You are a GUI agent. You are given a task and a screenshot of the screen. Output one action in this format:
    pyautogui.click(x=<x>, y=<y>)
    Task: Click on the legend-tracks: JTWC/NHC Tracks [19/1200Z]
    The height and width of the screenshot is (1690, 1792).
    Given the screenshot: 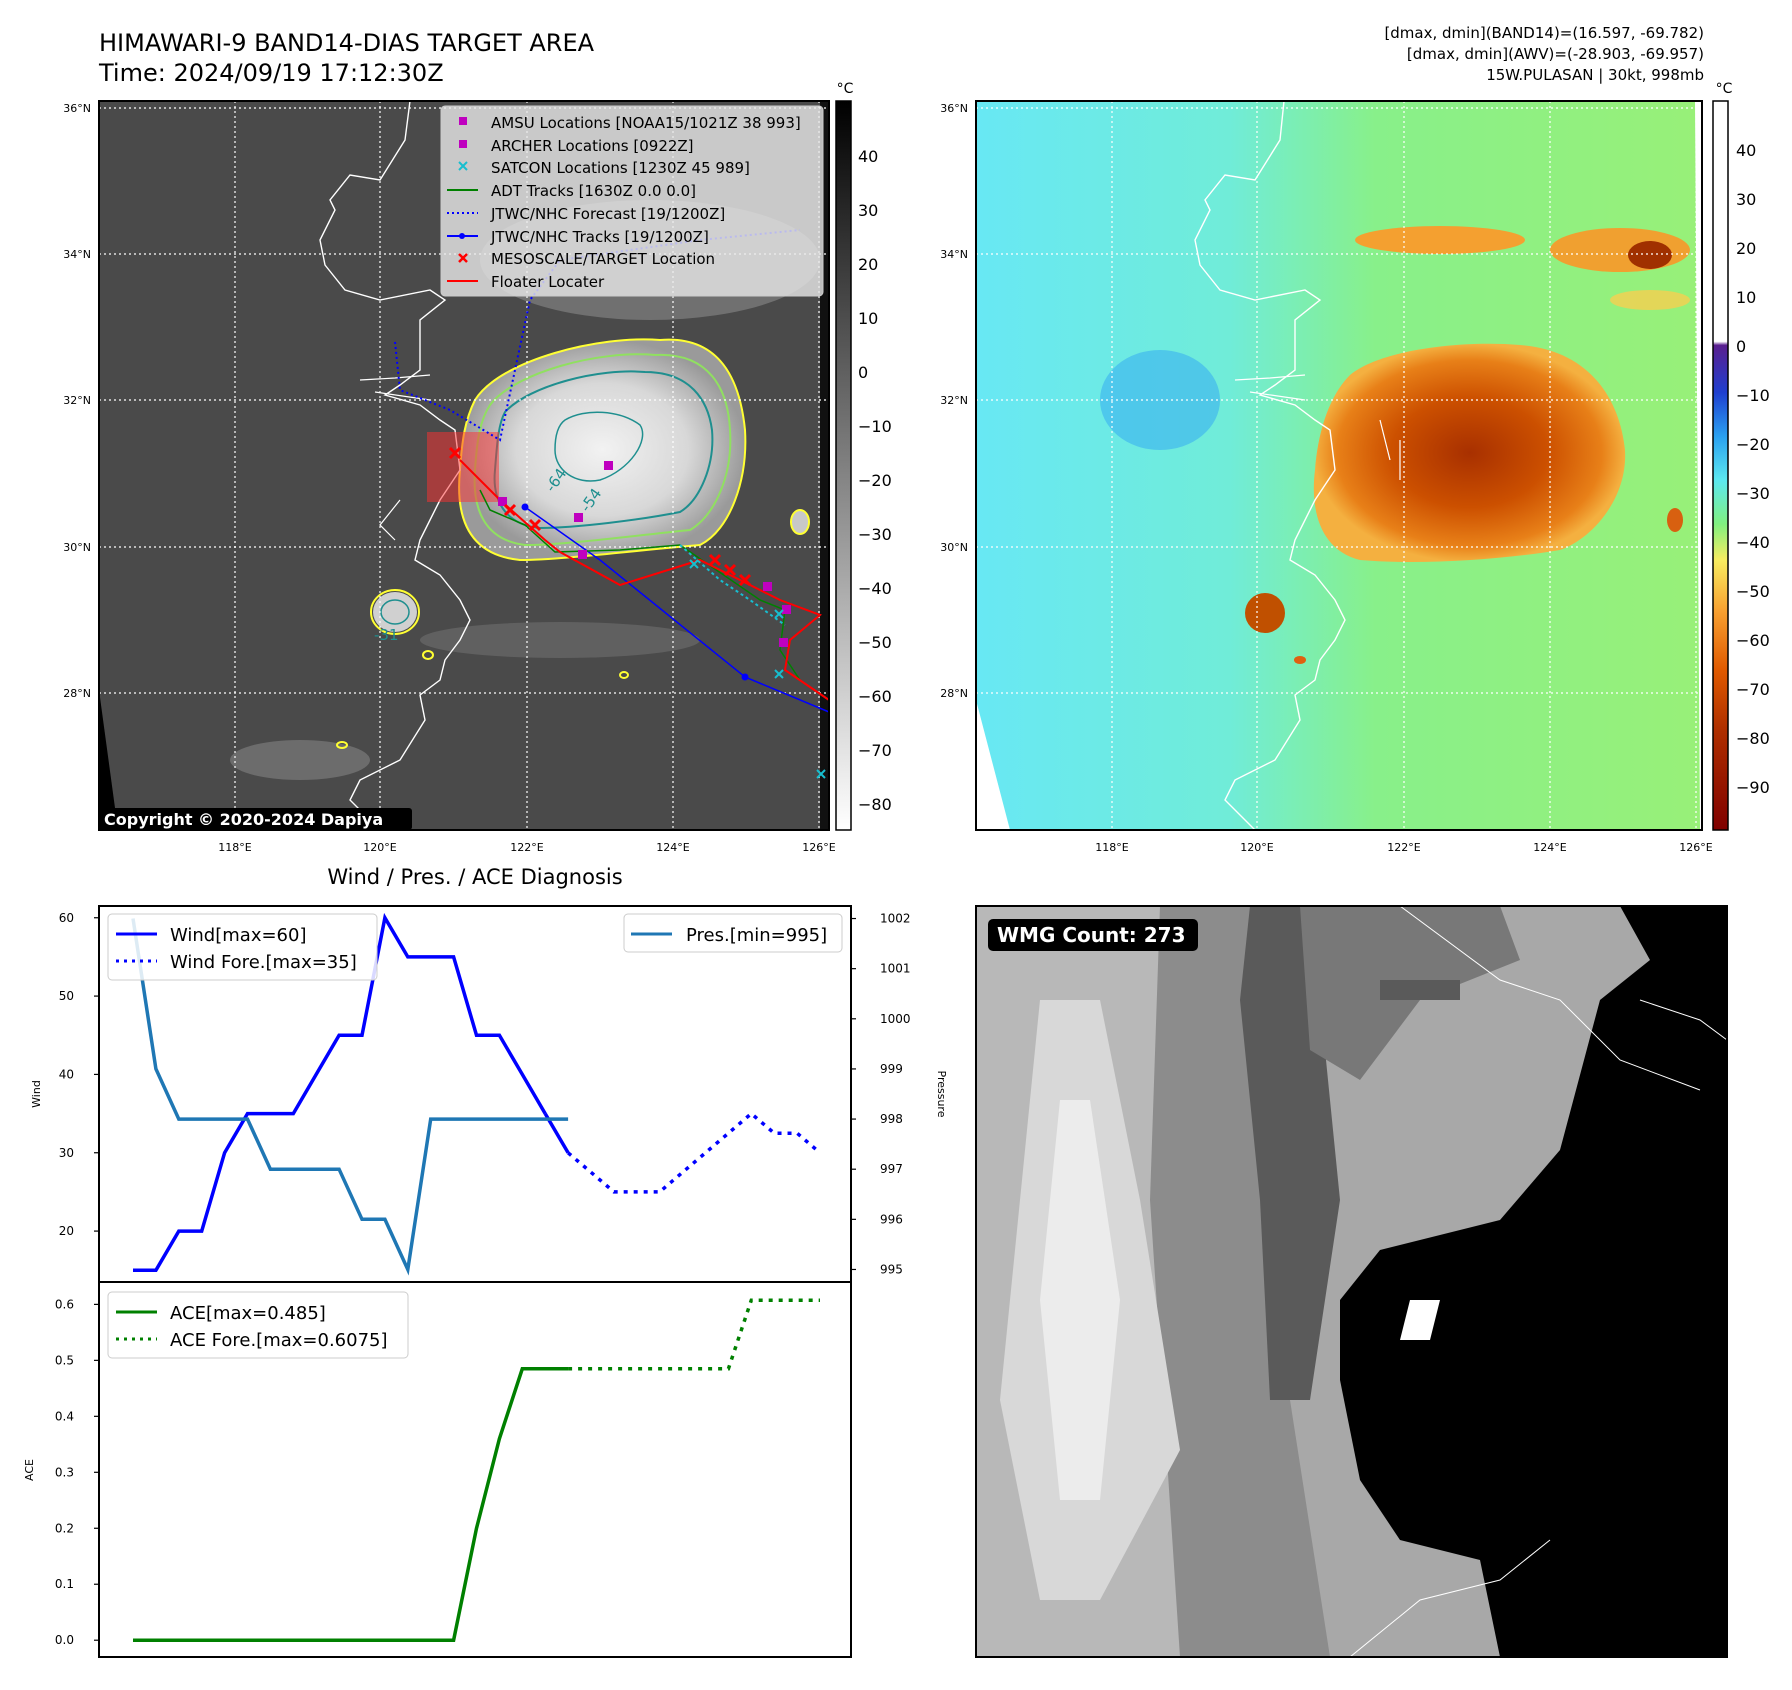 What is the action you would take?
    pyautogui.click(x=599, y=237)
    